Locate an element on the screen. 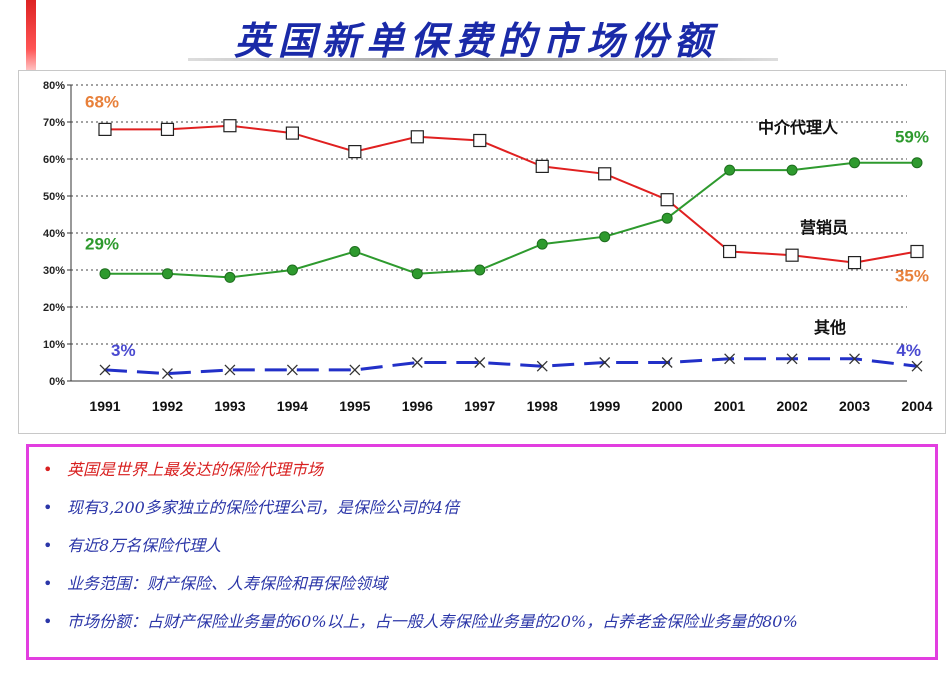 The height and width of the screenshot is (674, 952). x-tick-label: 2004 is located at coordinates (916, 406).